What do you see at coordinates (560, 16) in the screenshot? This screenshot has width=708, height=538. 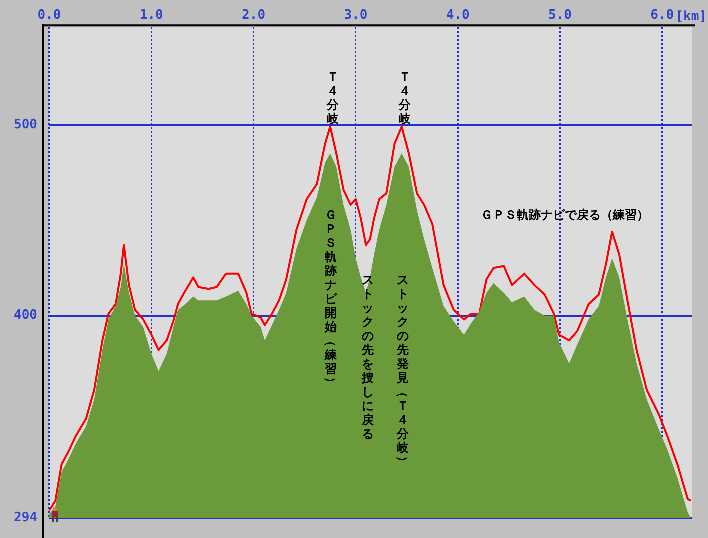 I see `x-tick-label: 5.0` at bounding box center [560, 16].